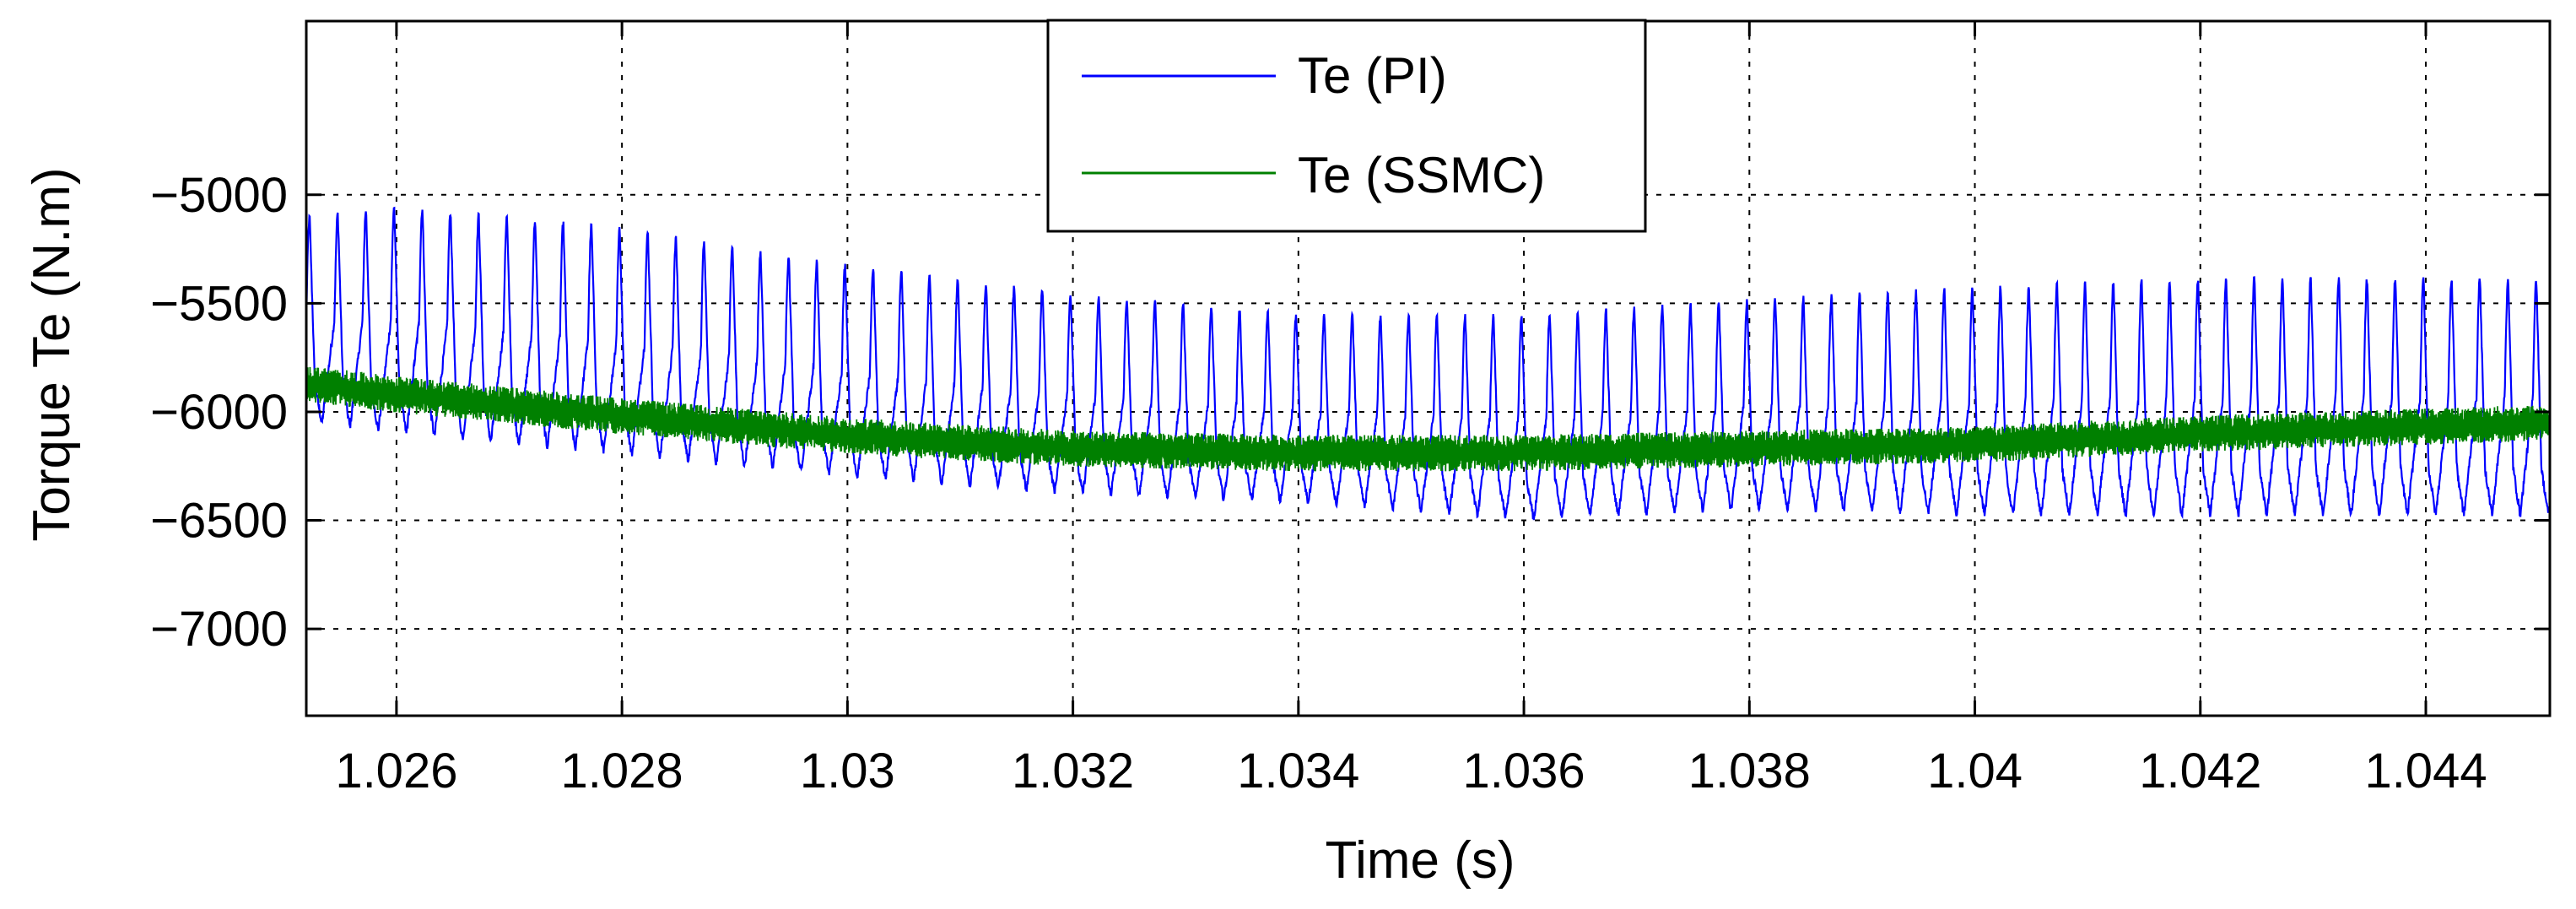 The image size is (2576, 909). What do you see at coordinates (219, 521) in the screenshot?
I see `y-tick-label: −6500` at bounding box center [219, 521].